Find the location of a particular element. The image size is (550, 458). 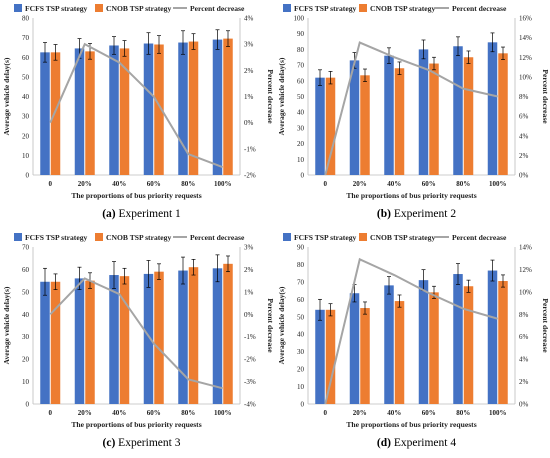

x-tick-label: 80% is located at coordinates (463, 184).